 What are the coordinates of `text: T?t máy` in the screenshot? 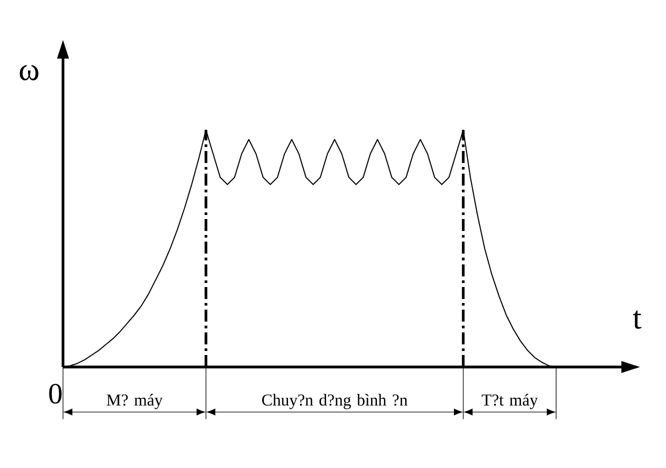 It's located at (510, 402).